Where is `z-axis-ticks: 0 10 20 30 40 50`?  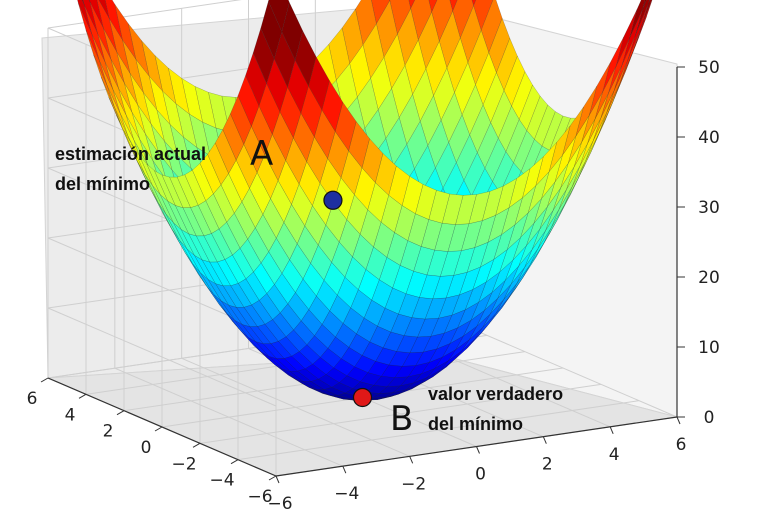
z-axis-ticks: 0 10 20 30 40 50 is located at coordinates (698, 243).